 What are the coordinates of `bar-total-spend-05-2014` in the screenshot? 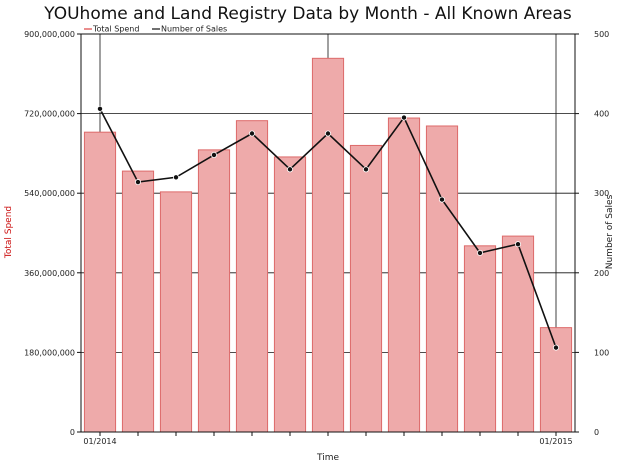 It's located at (252, 276).